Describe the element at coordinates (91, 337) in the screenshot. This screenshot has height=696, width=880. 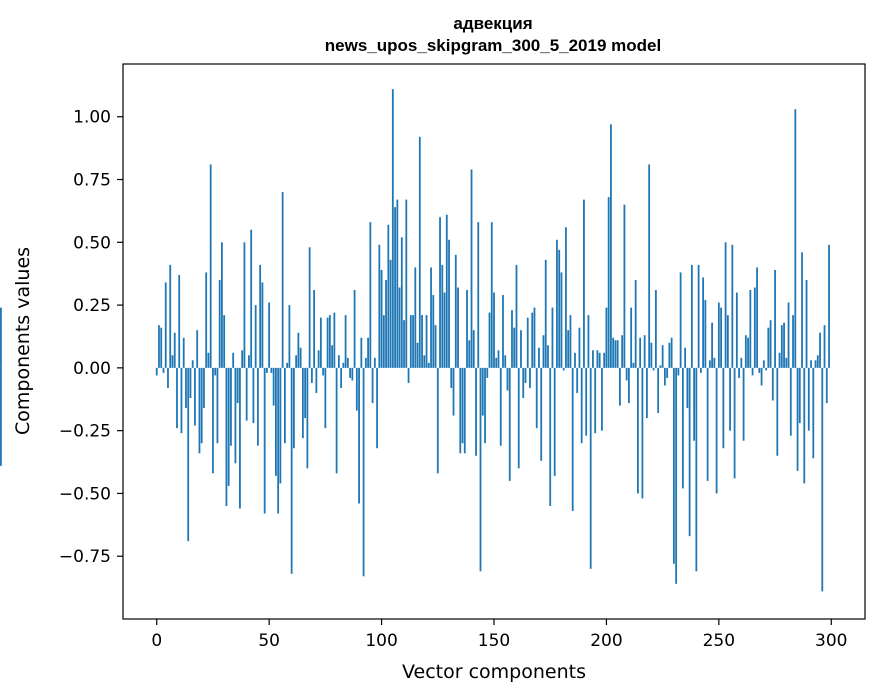
I see `y-ticks: −0.75 −0.50 −0.25 0.00 0.25 0.50 0.75 1.00` at that location.